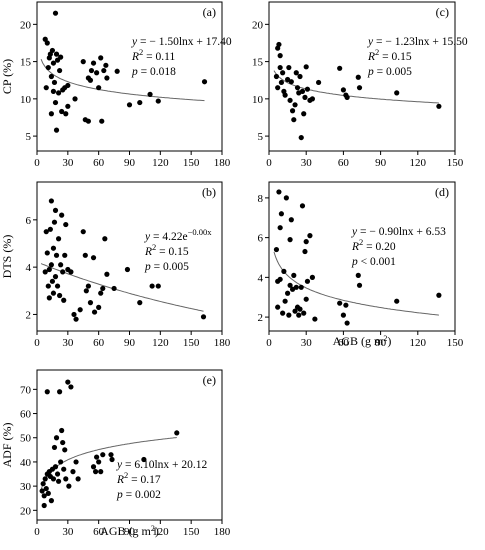  What do you see at coordinates (442, 192) in the screenshot?
I see `panel-label: (d)` at bounding box center [442, 192].